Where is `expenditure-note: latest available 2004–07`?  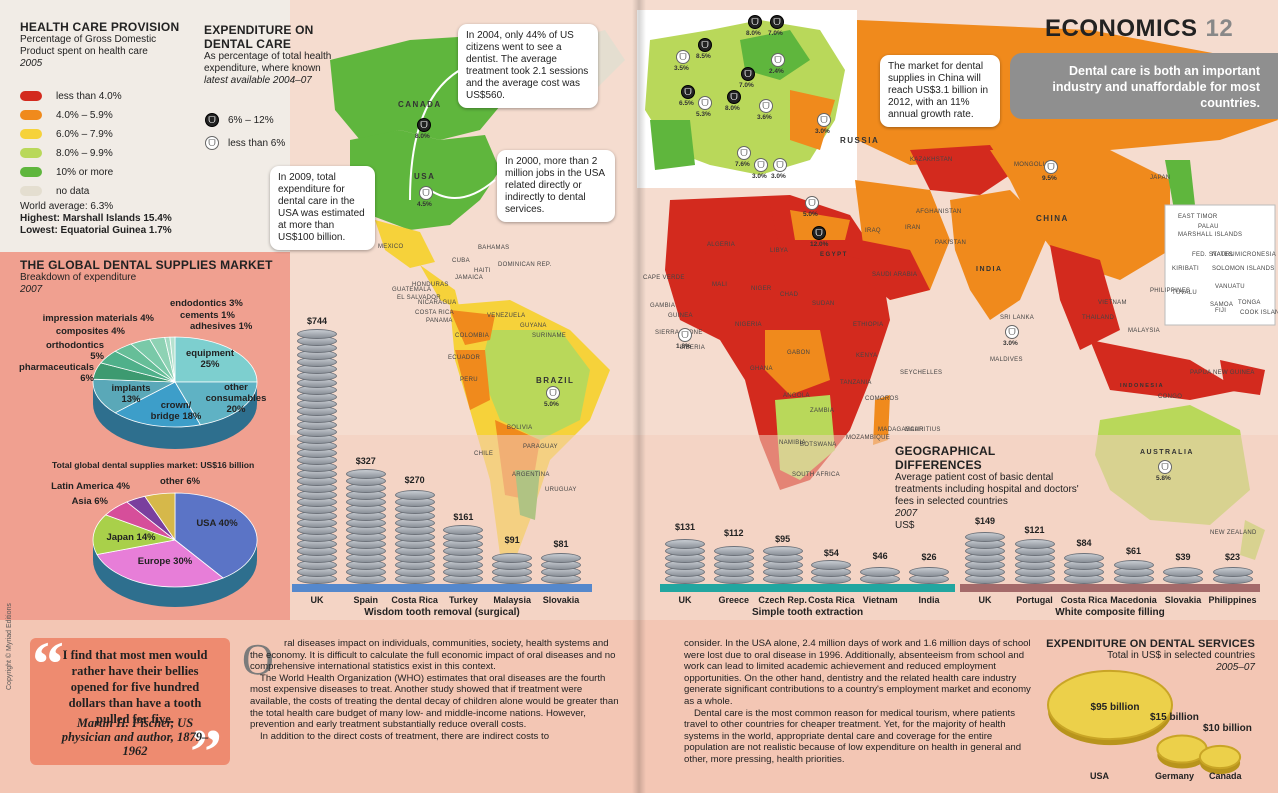
expenditure-note: latest available 2004–07 is located at coordinates (258, 80).